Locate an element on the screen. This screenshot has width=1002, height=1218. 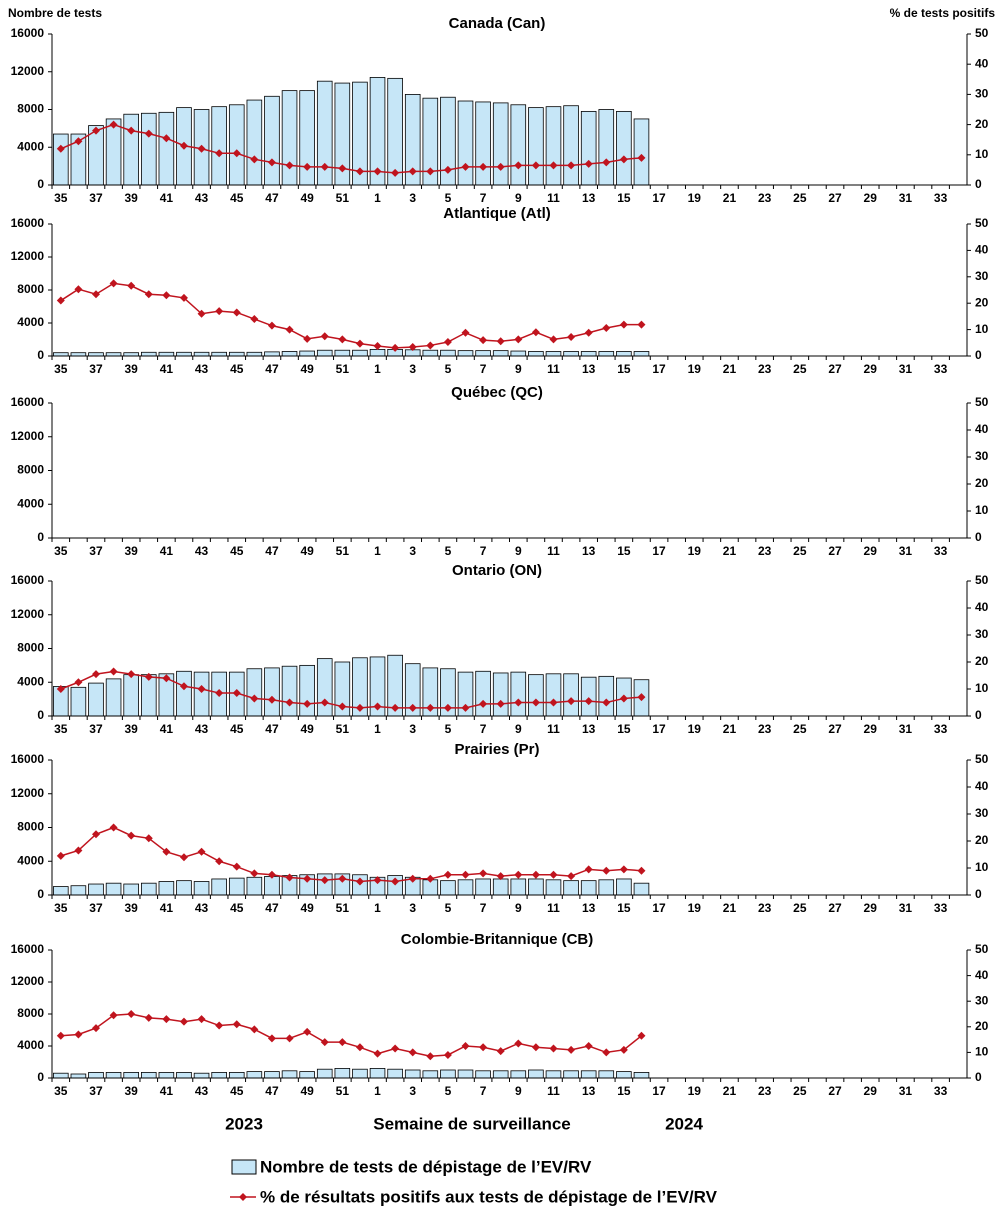
y2-tick-label: 40 is located at coordinates (982, 429).